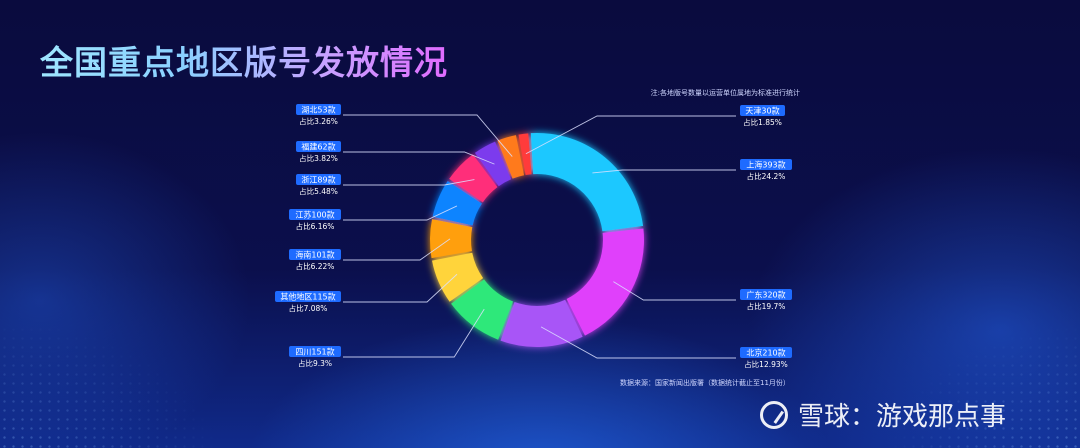 The width and height of the screenshot is (1080, 448). What do you see at coordinates (244, 60) in the screenshot?
I see `page-title: 全国重点地区版号发放情况` at bounding box center [244, 60].